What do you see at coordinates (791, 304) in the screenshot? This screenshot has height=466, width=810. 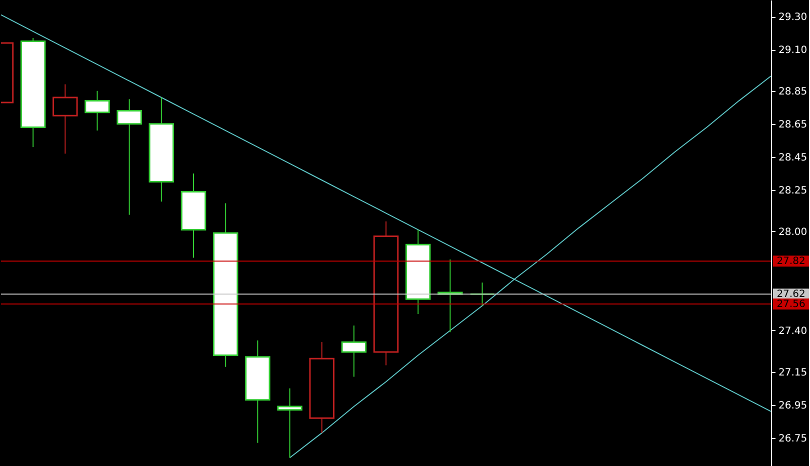 I see `ref-line-label: 27.56` at bounding box center [791, 304].